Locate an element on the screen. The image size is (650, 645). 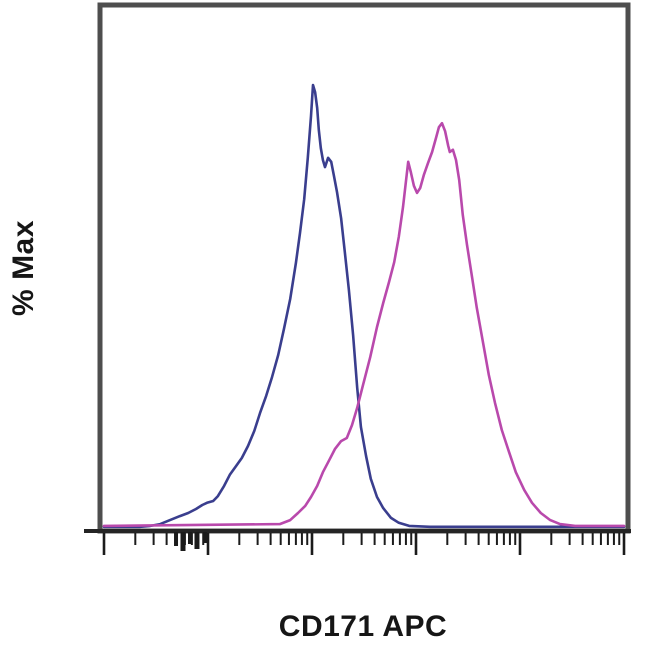
y-axis-label: % Max is located at coordinates (23, 268).